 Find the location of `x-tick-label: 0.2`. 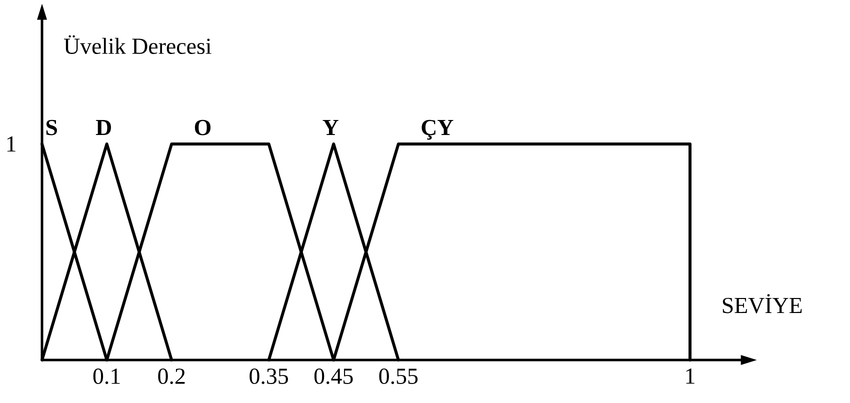

x-tick-label: 0.2 is located at coordinates (171, 376).